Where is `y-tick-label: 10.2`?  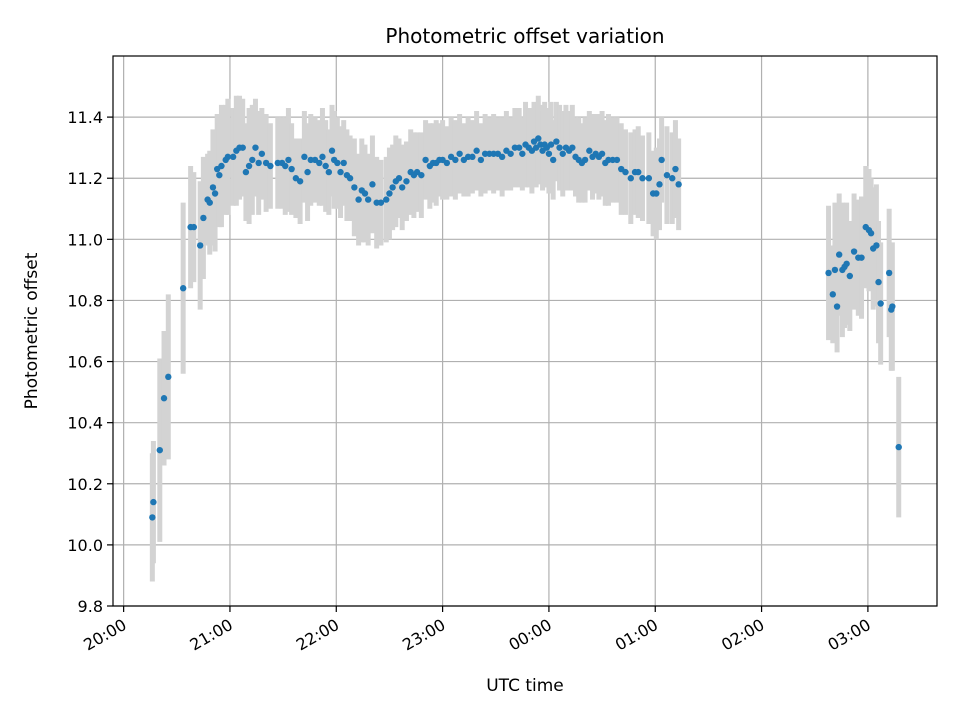 y-tick-label: 10.2 is located at coordinates (85, 484).